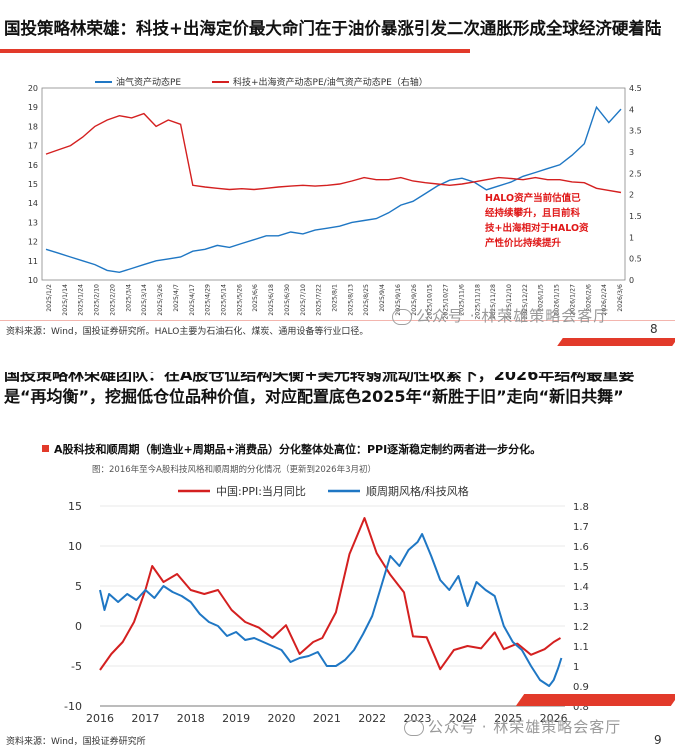 The image size is (675, 756). I want to click on x-tick-label: 2025/6/6, so click(255, 298).